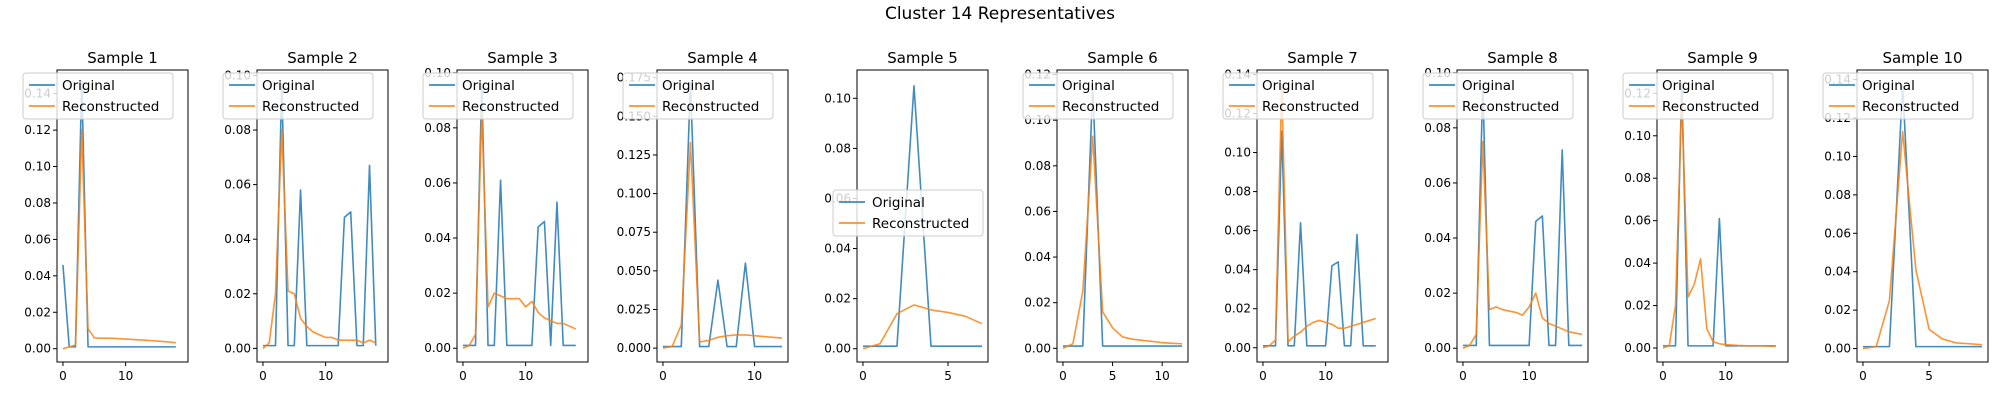  Describe the element at coordinates (634, 348) in the screenshot. I see `y-tick-label: 0.000` at that location.